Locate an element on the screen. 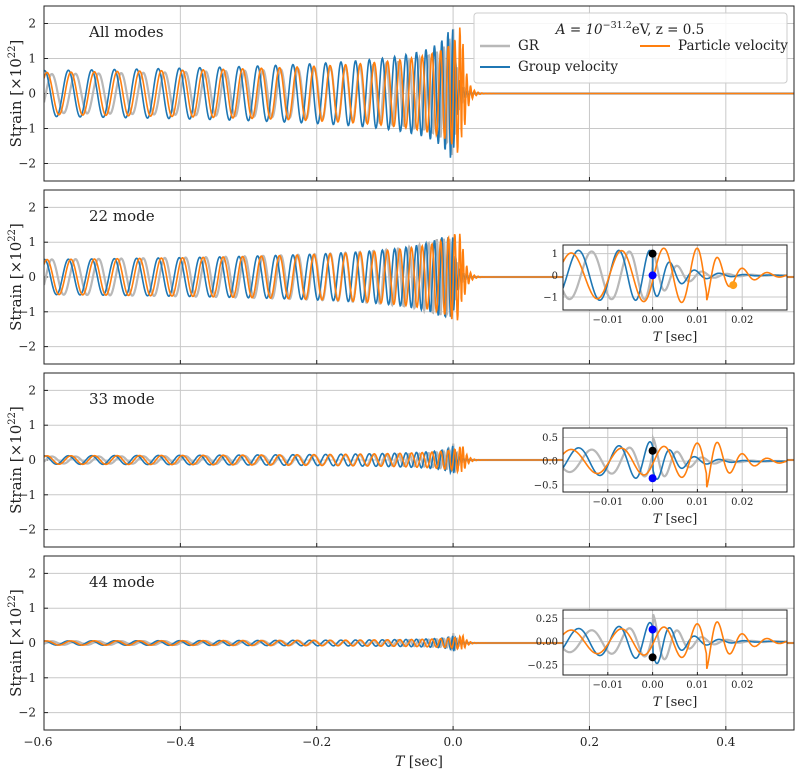 This screenshot has width=800, height=773. inset-y-tick-label: −0.5 is located at coordinates (546, 485).